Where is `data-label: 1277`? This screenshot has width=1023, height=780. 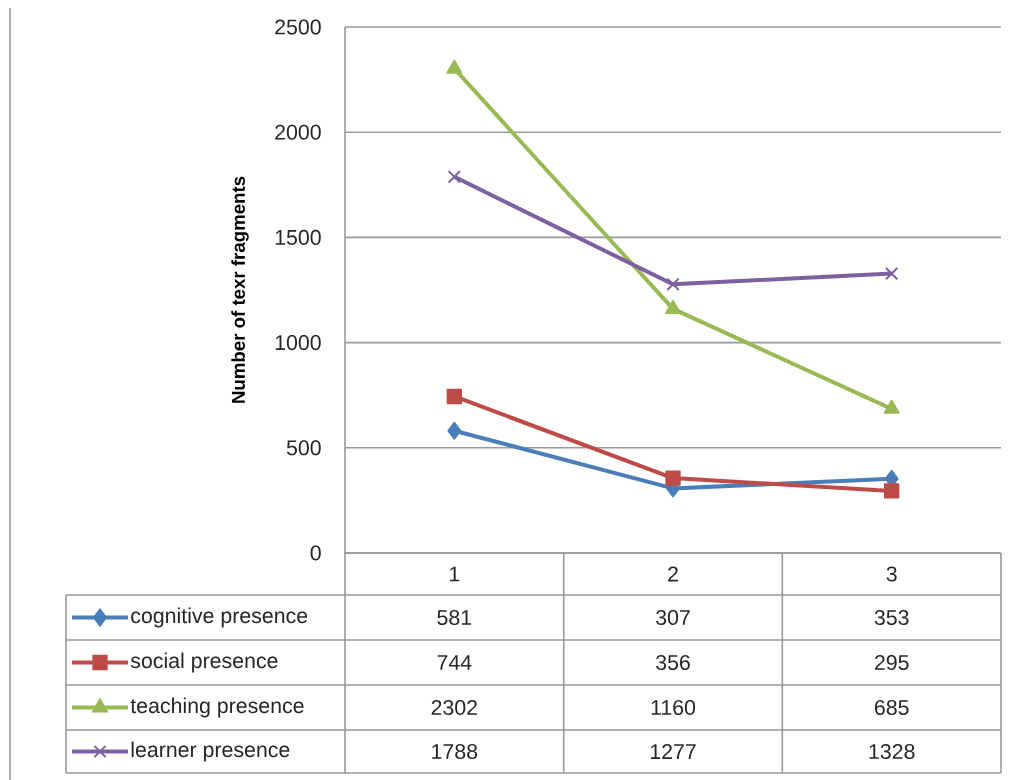
data-label: 1277 is located at coordinates (673, 751).